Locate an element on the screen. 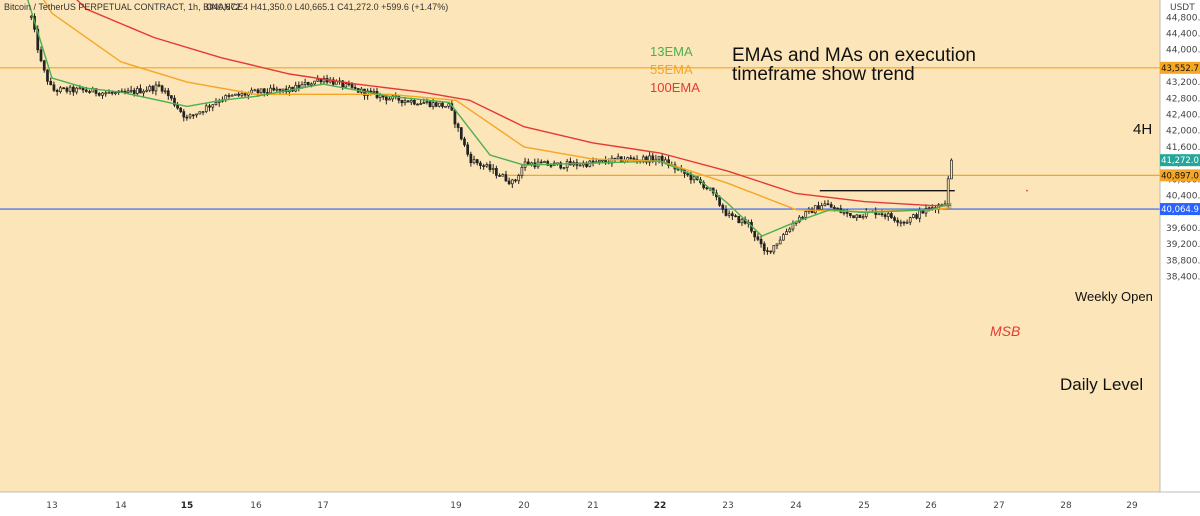  price-axis is located at coordinates (1180, 258).